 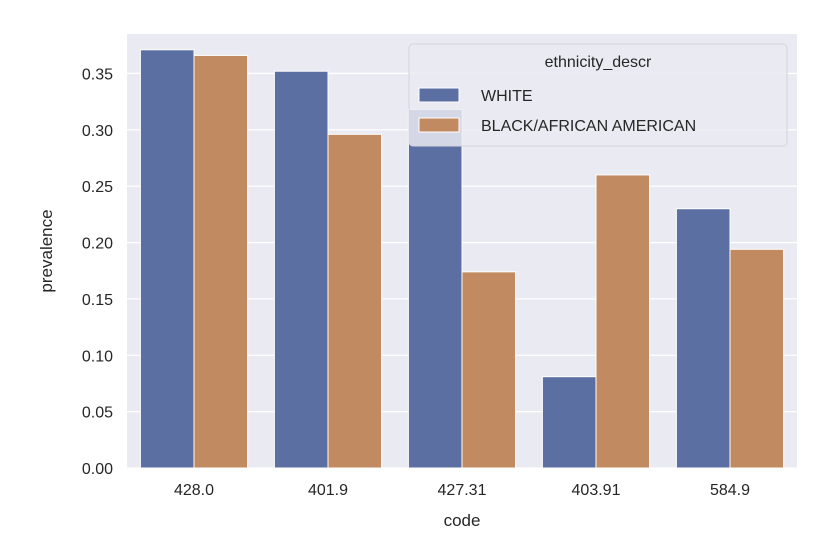 I want to click on legend-box, so click(x=598, y=95).